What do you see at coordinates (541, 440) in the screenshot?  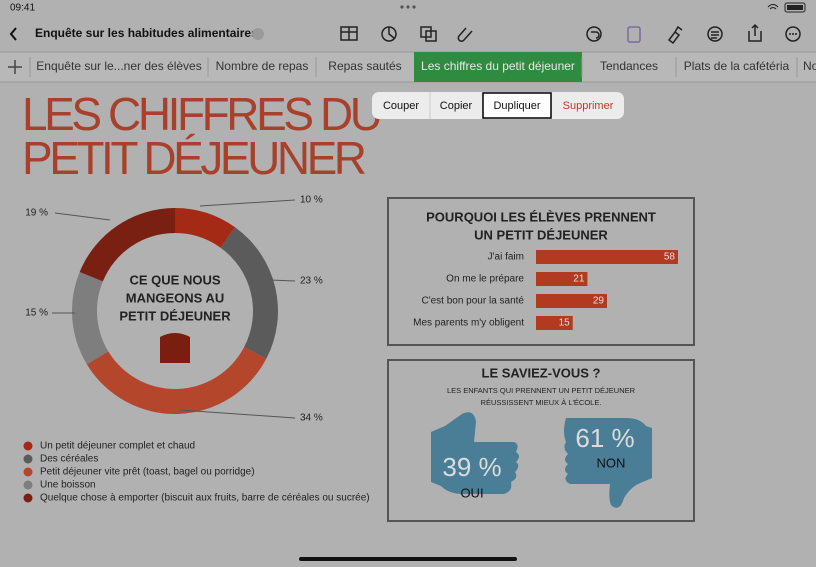 I see `did-you-know-box` at bounding box center [541, 440].